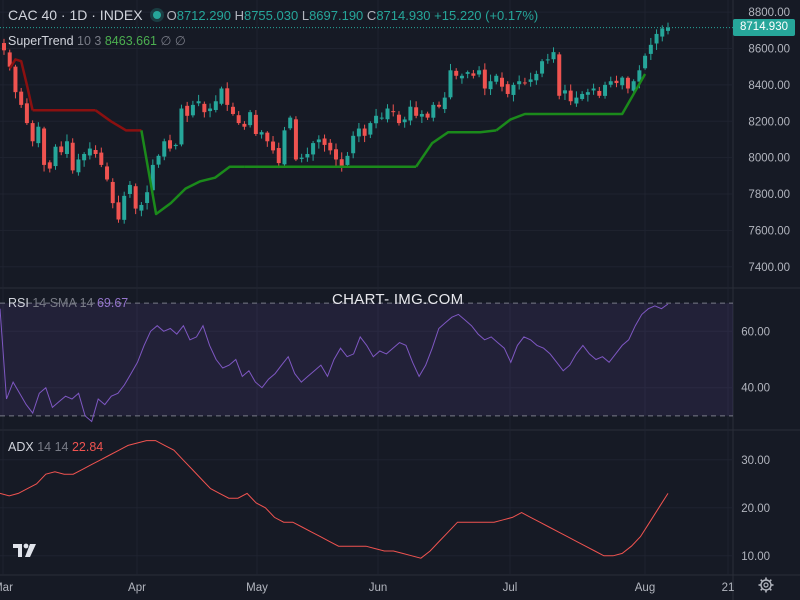 The image size is (800, 600). Describe the element at coordinates (755, 461) in the screenshot. I see `adx-tick-label: 30.00` at that location.